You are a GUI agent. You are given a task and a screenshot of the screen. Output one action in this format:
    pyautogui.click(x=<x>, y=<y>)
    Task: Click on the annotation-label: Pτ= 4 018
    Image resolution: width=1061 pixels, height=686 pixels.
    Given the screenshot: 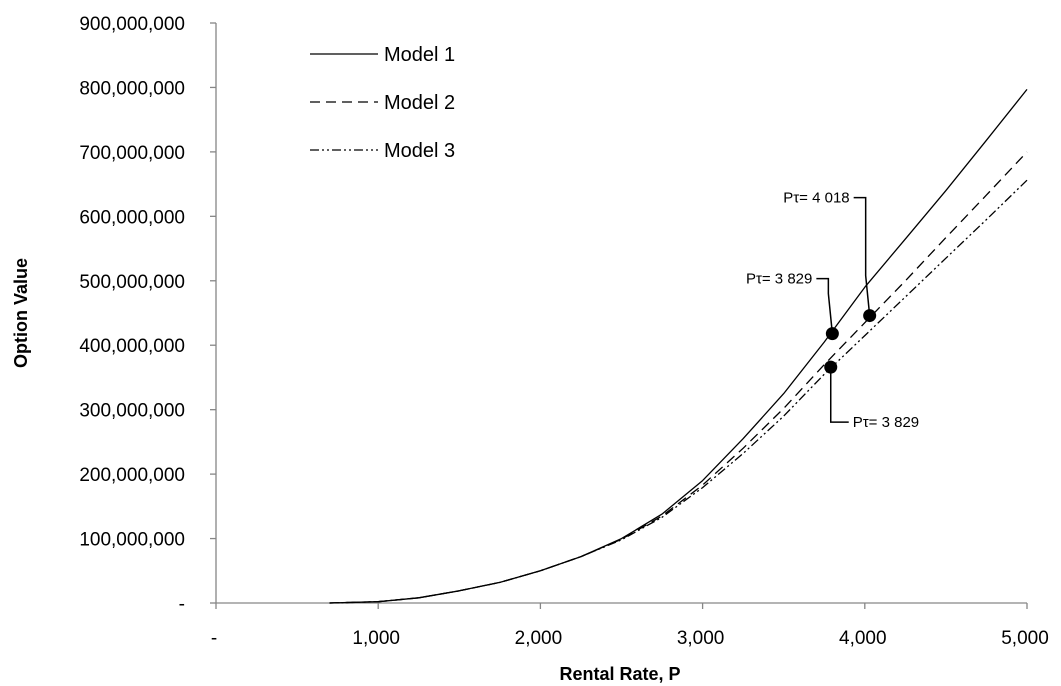 What is the action you would take?
    pyautogui.click(x=816, y=198)
    